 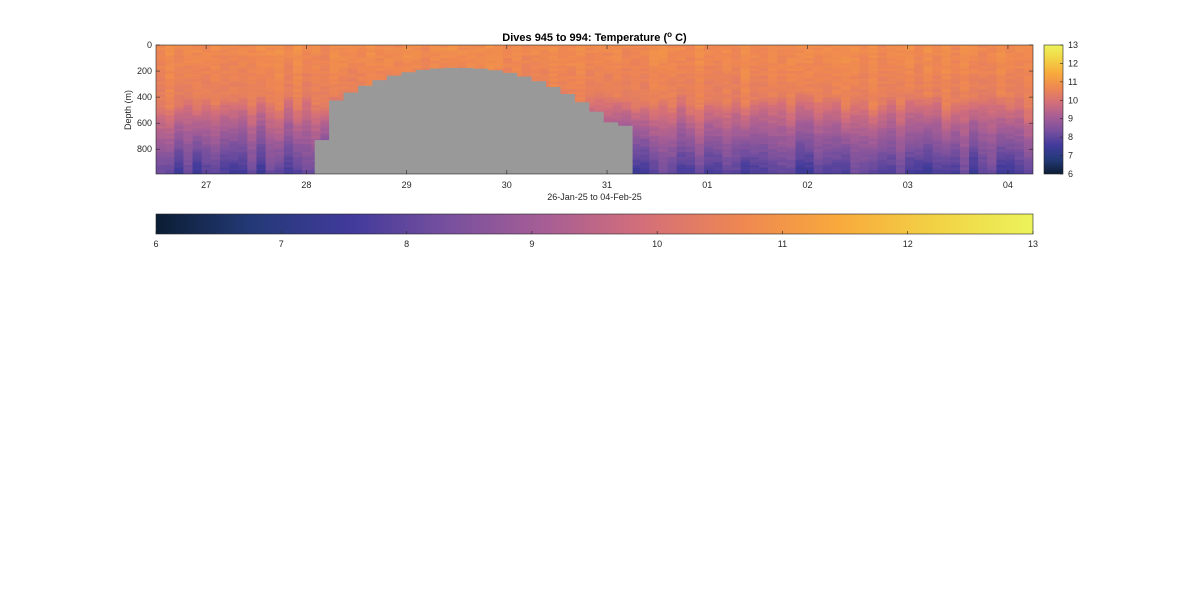 What do you see at coordinates (1072, 82) in the screenshot?
I see `colorbar-tick-label: 11` at bounding box center [1072, 82].